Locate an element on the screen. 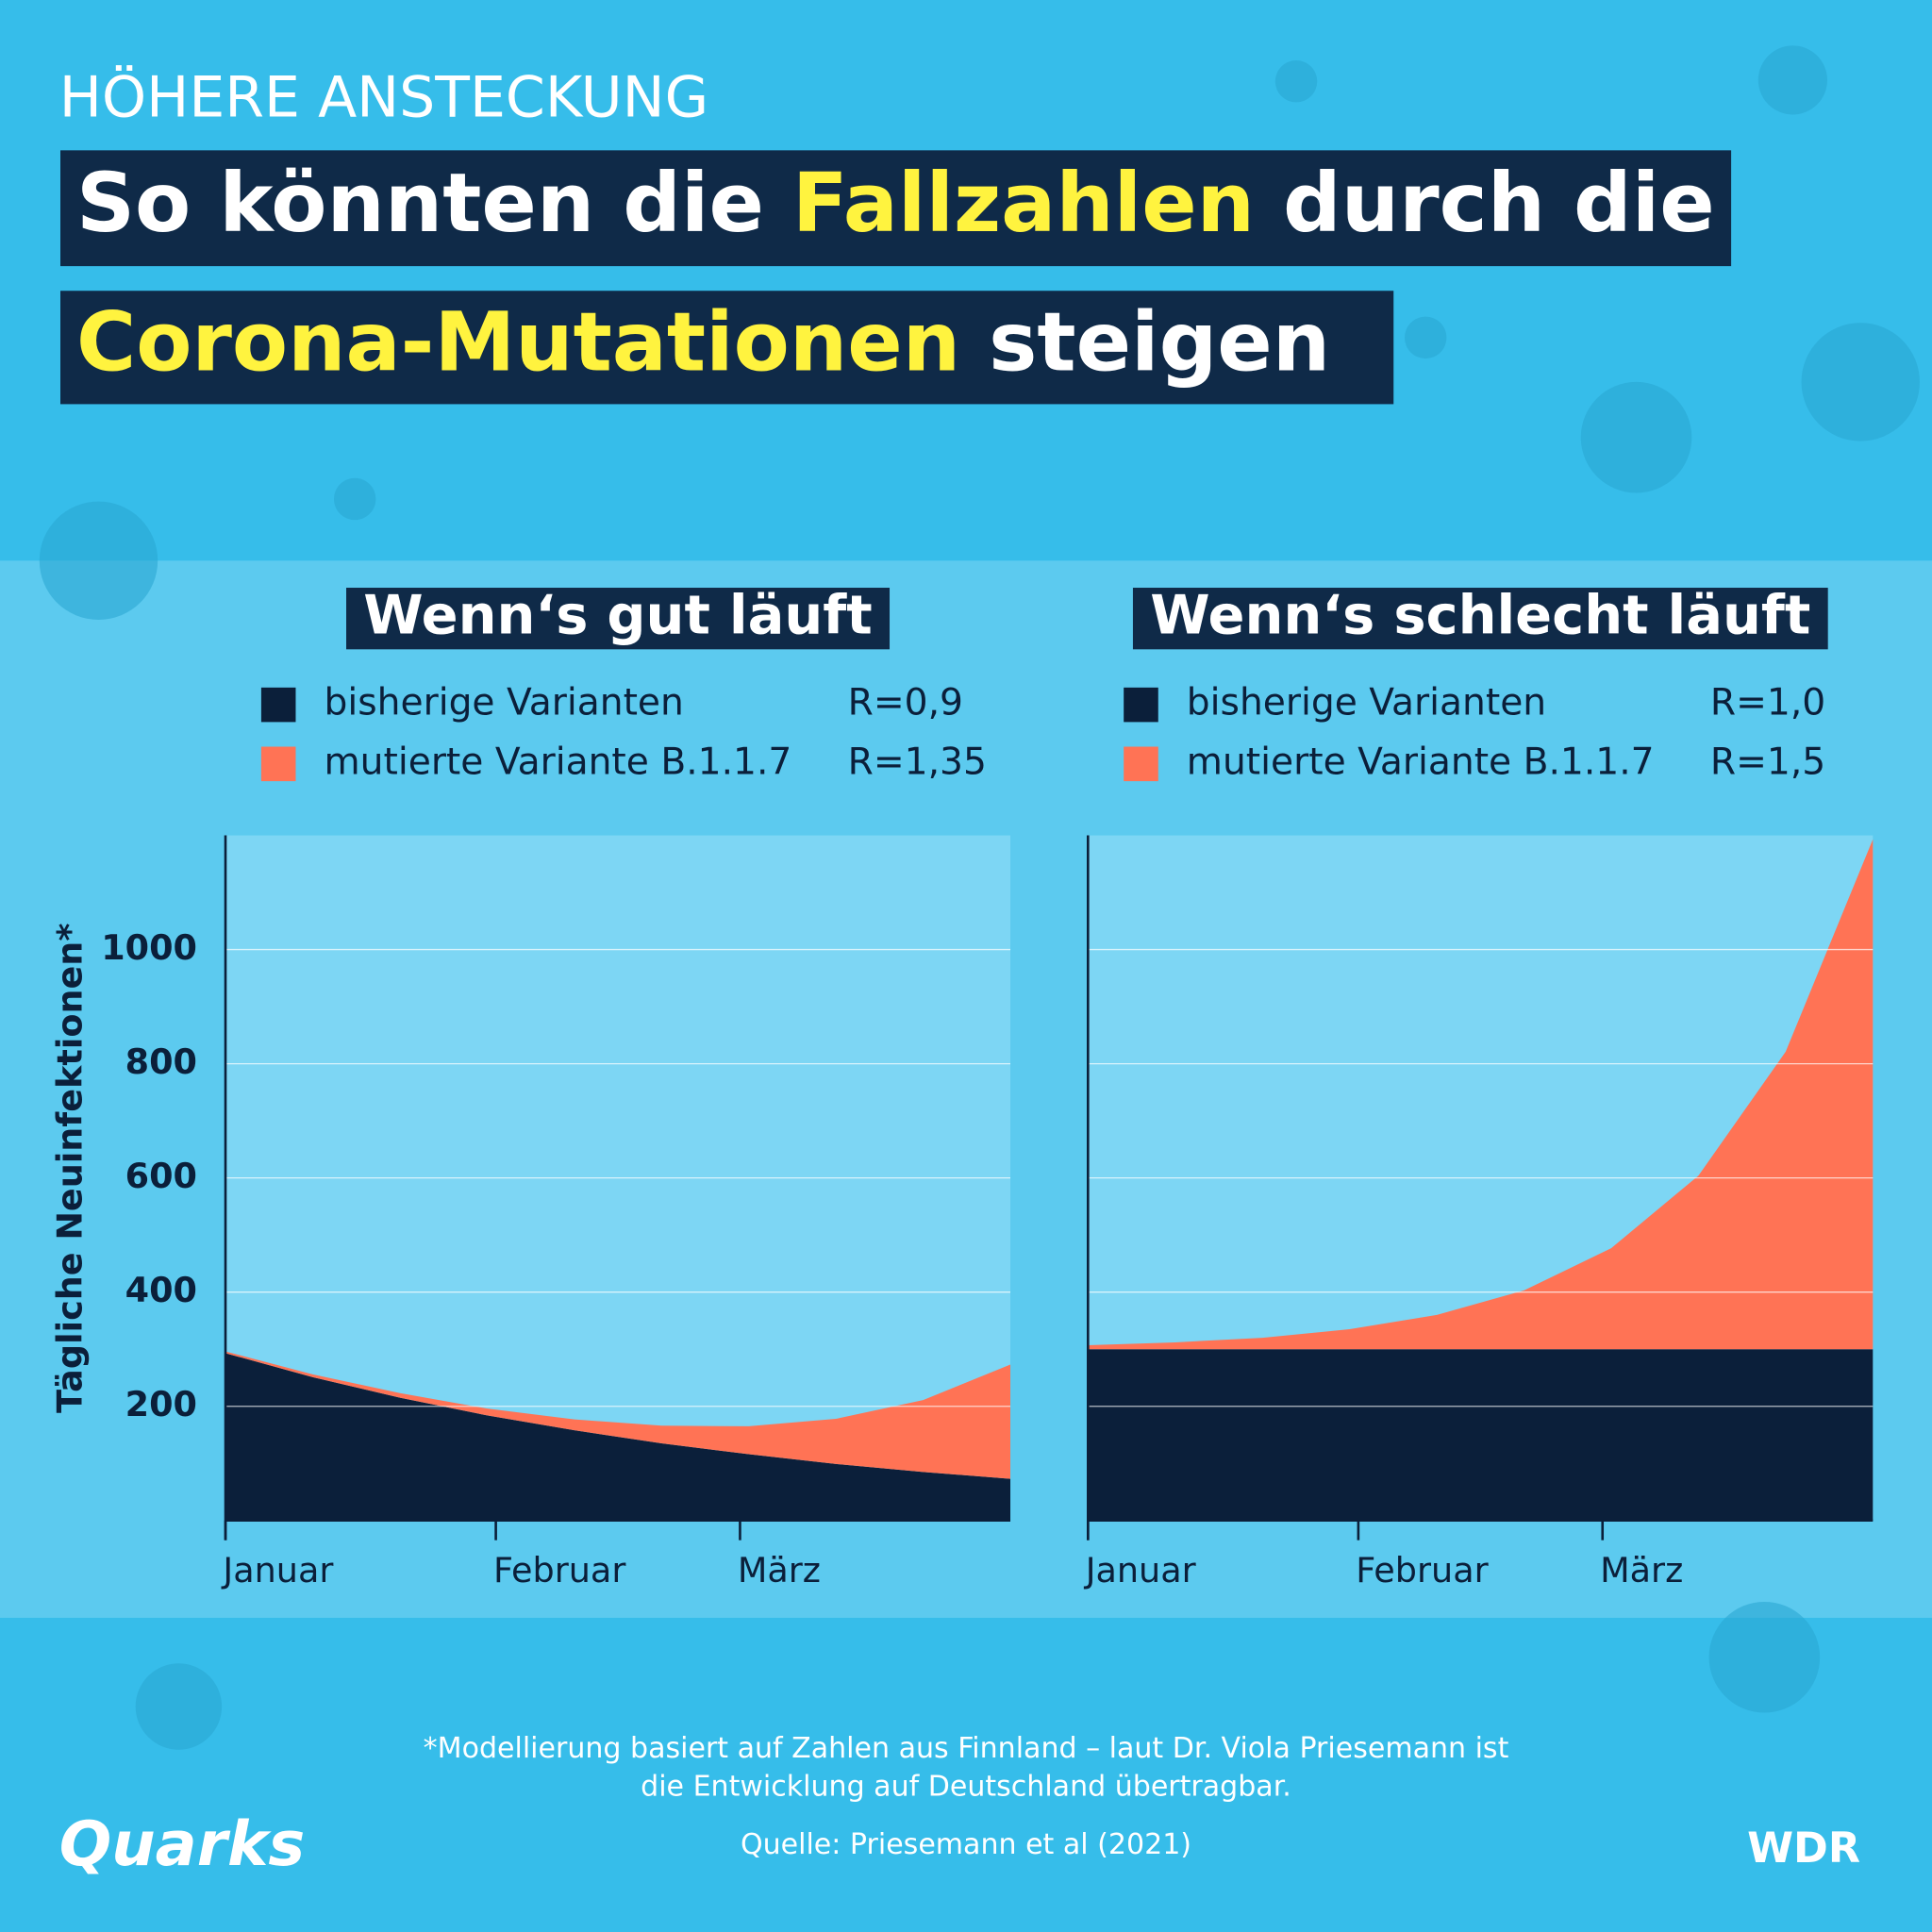  kicker: HÖHERE ANSTECKUNG is located at coordinates (383, 98).